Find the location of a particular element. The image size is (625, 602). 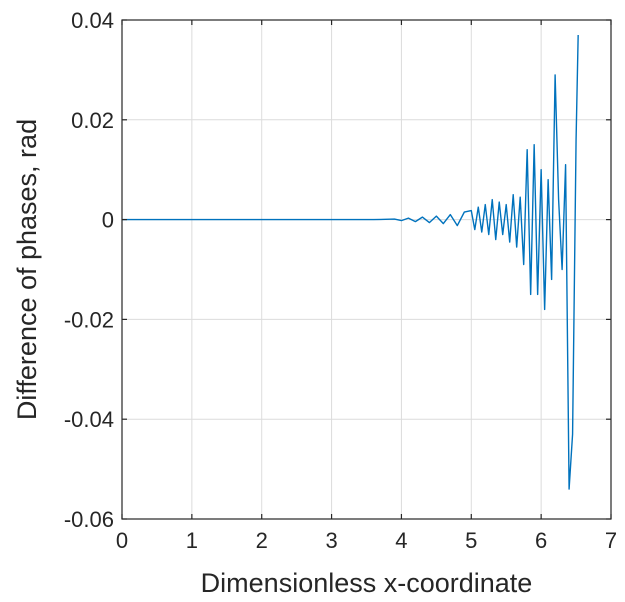

x-tick-label: 3 is located at coordinates (331, 540).